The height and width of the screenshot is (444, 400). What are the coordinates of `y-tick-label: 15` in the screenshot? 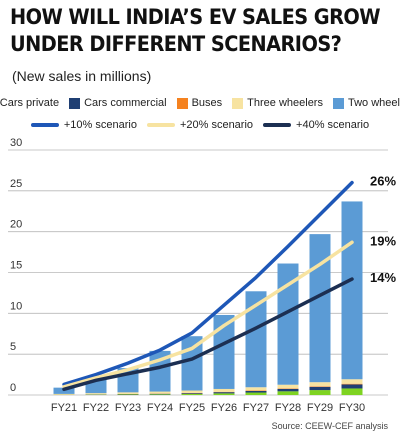 It's located at (16, 266).